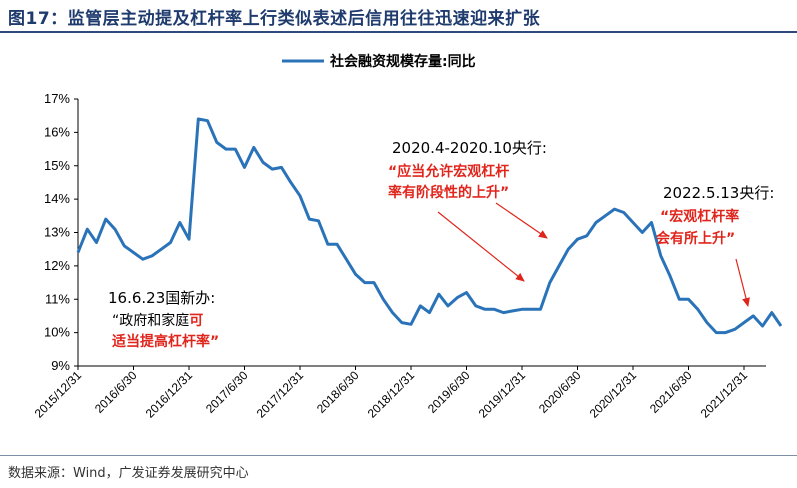 The image size is (797, 488). Describe the element at coordinates (699, 216) in the screenshot. I see `annotation-2022-line2: “宏观杠杆率` at that location.